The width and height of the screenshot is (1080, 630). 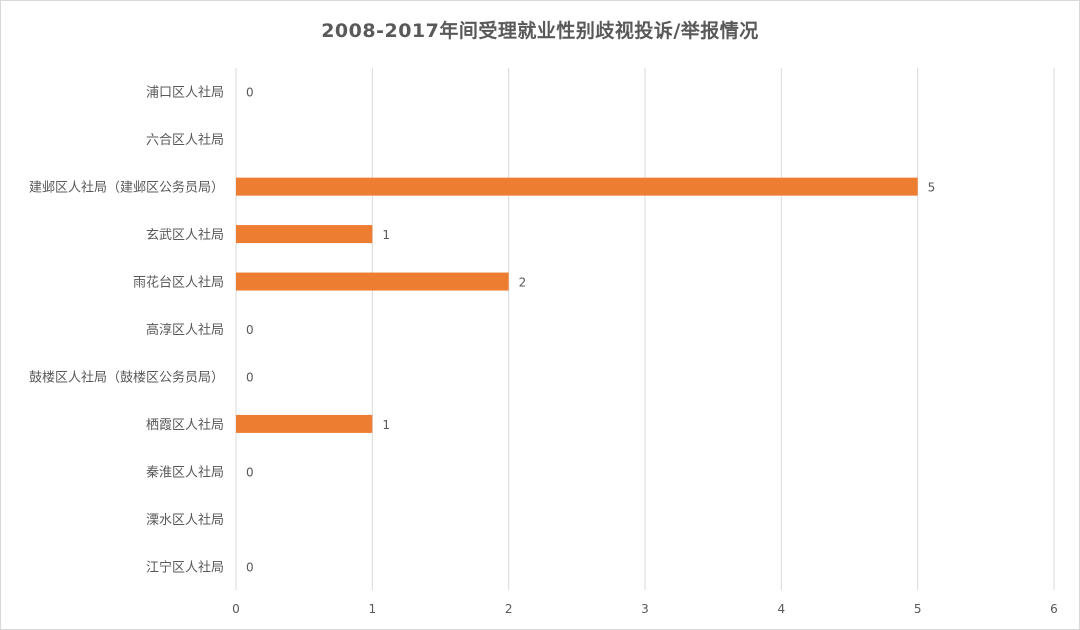 I want to click on category-label: 栖霞区人社局, so click(x=185, y=425).